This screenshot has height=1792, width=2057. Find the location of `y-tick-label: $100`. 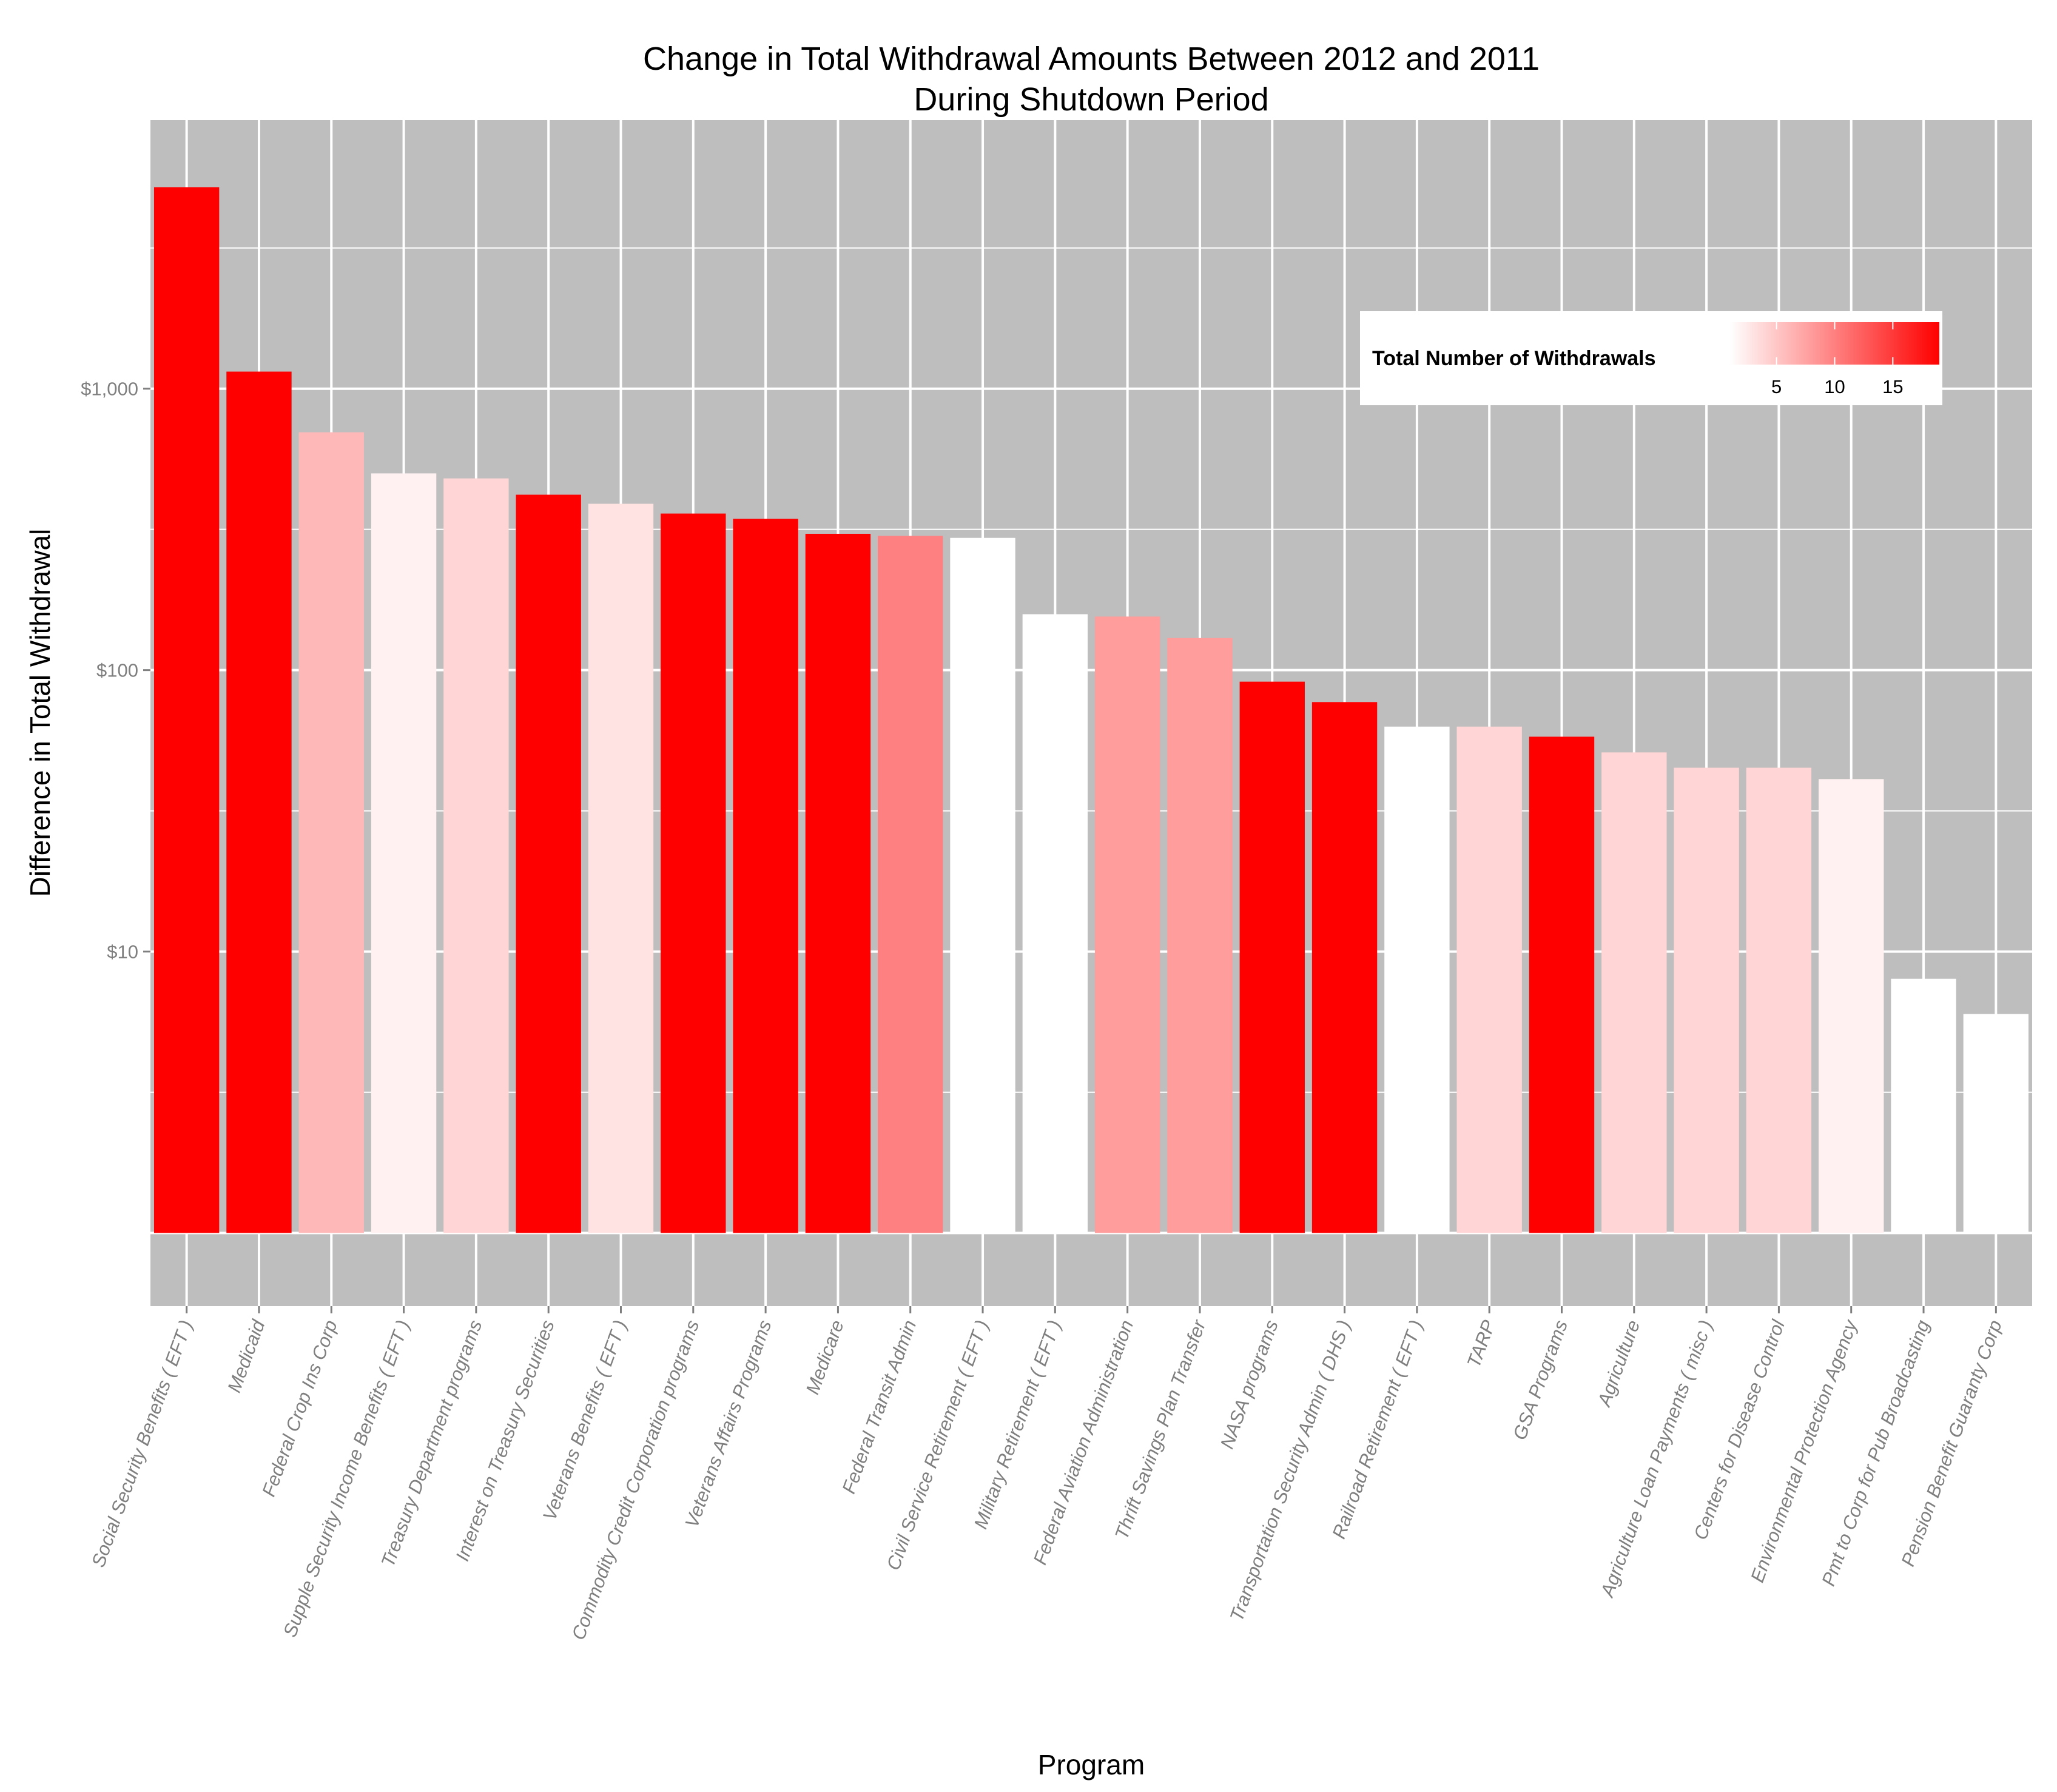

y-tick-label: $100 is located at coordinates (117, 670).